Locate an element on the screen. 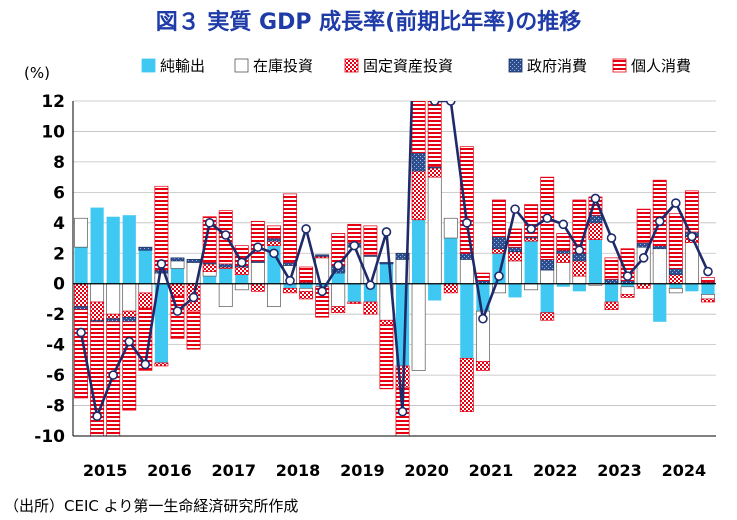 Image resolution: width=737 pixels, height=520 pixels. gdp-point-2021Q3 is located at coordinates (499, 276).